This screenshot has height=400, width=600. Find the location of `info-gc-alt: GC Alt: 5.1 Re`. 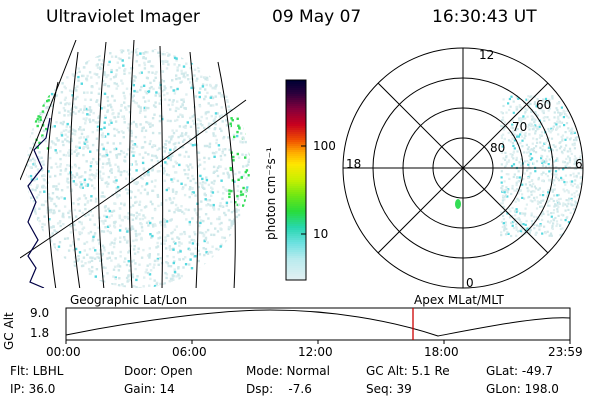

info-gc-alt: GC Alt: 5.1 Re is located at coordinates (408, 371).